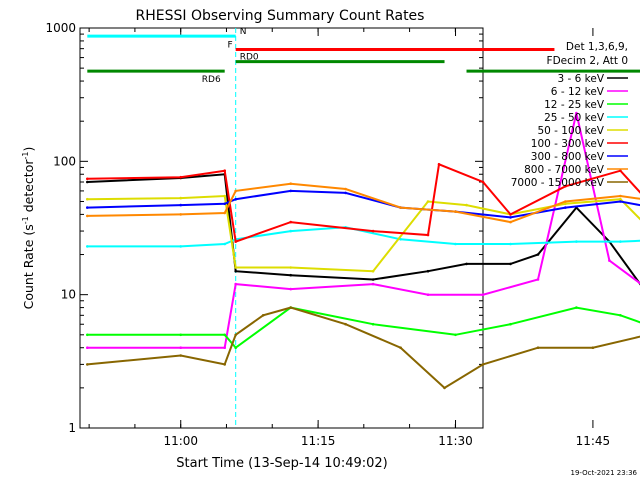 The width and height of the screenshot is (640, 480). I want to click on y-tick-label: 10, so click(68, 295).